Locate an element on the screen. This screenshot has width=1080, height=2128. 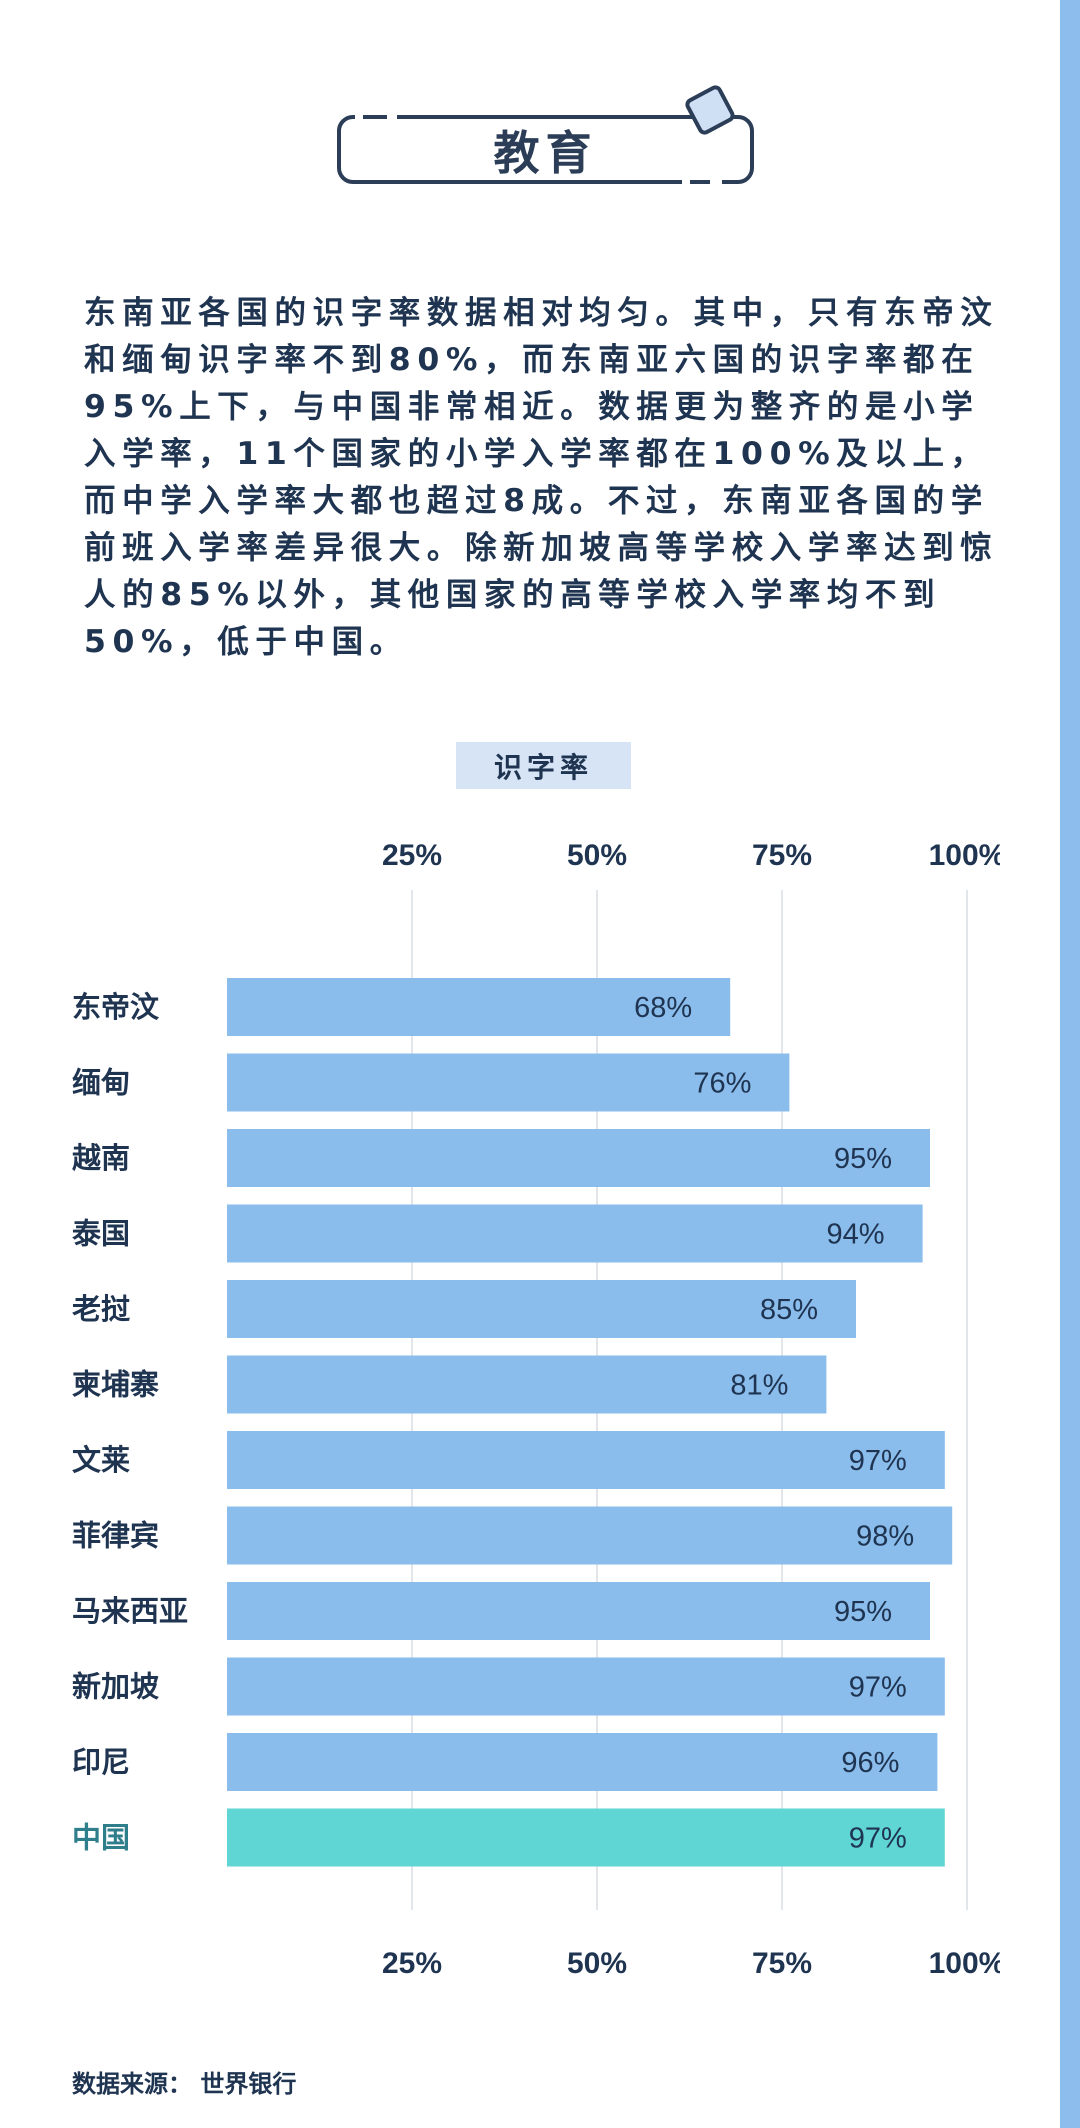
title-frame-dash is located at coordinates (375, 117).